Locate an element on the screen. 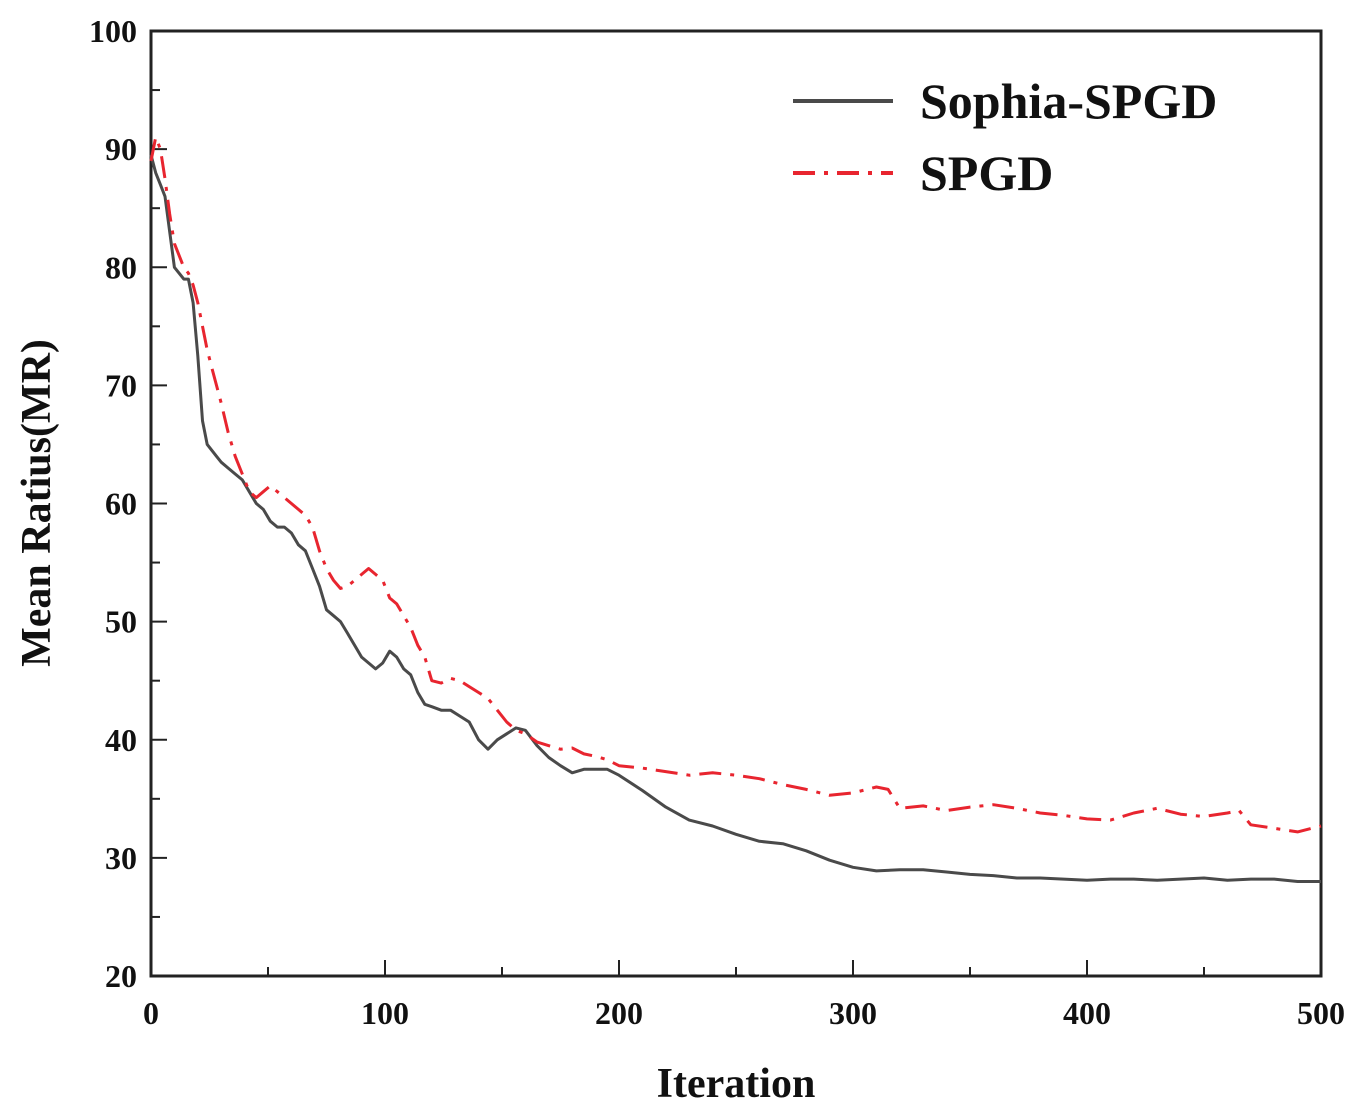 This screenshot has width=1363, height=1119. y-tick-label: 100 is located at coordinates (113, 31).